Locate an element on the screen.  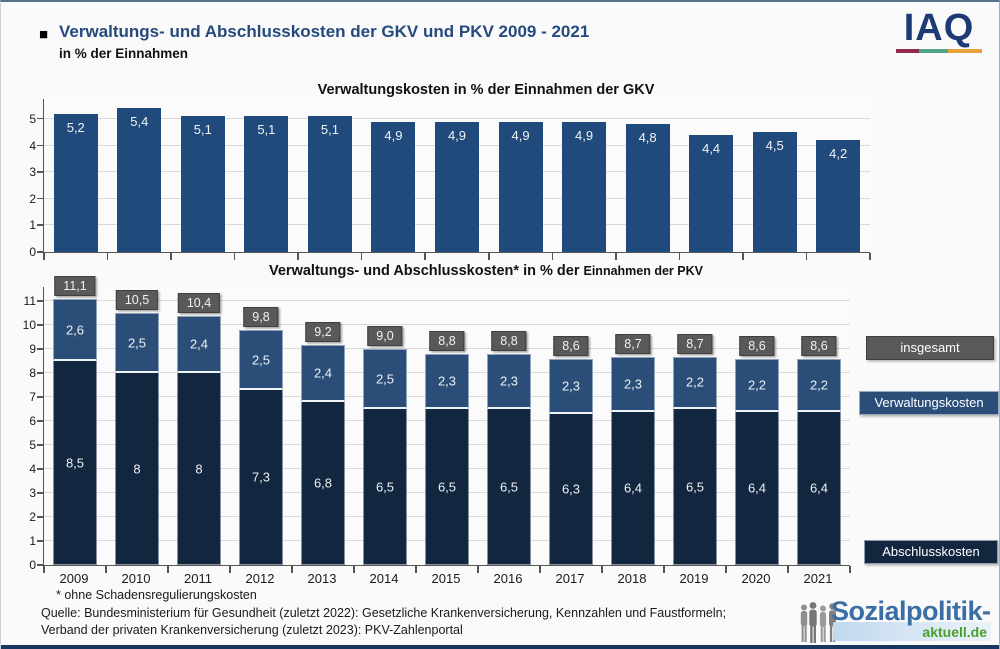
abschlusskosten-segment-2019: 6,5 is located at coordinates (695, 487).